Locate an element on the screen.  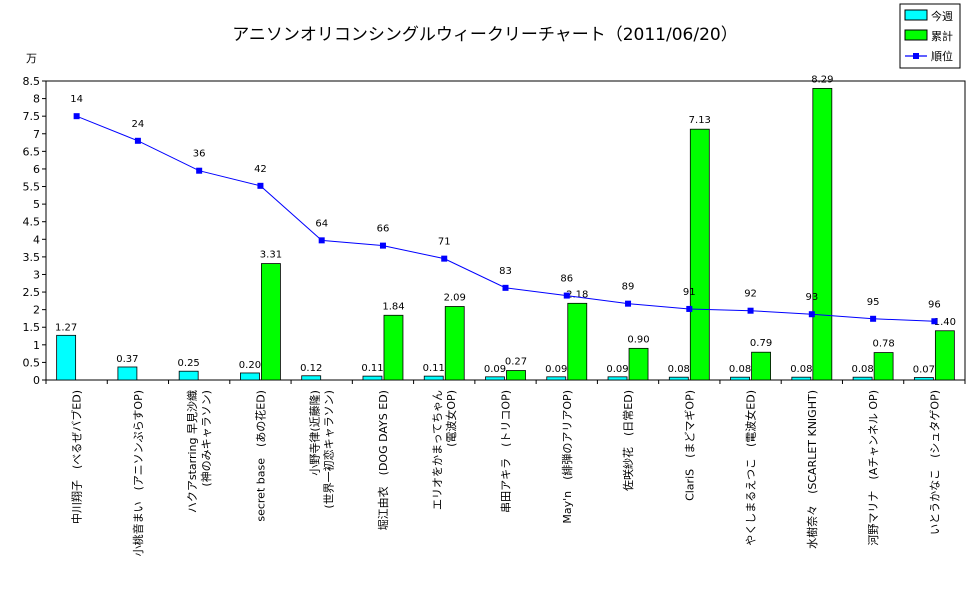
x-category-label: 小野寺律(近藤隆) (世界一初恋キャラソン) is located at coordinates (322, 449).